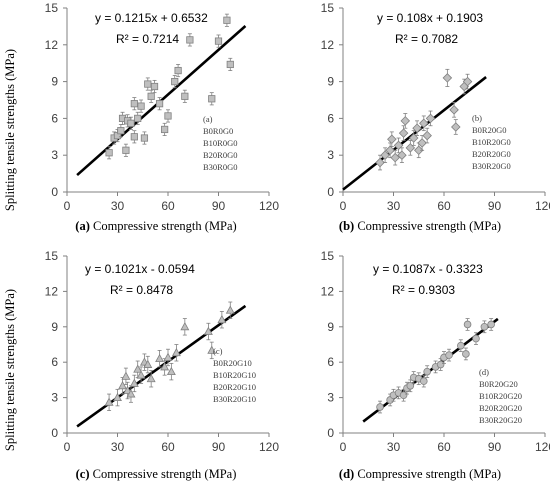 Image resolution: width=550 pixels, height=491 pixels. I want to click on legend-entry: B10R0G0, so click(220, 143).